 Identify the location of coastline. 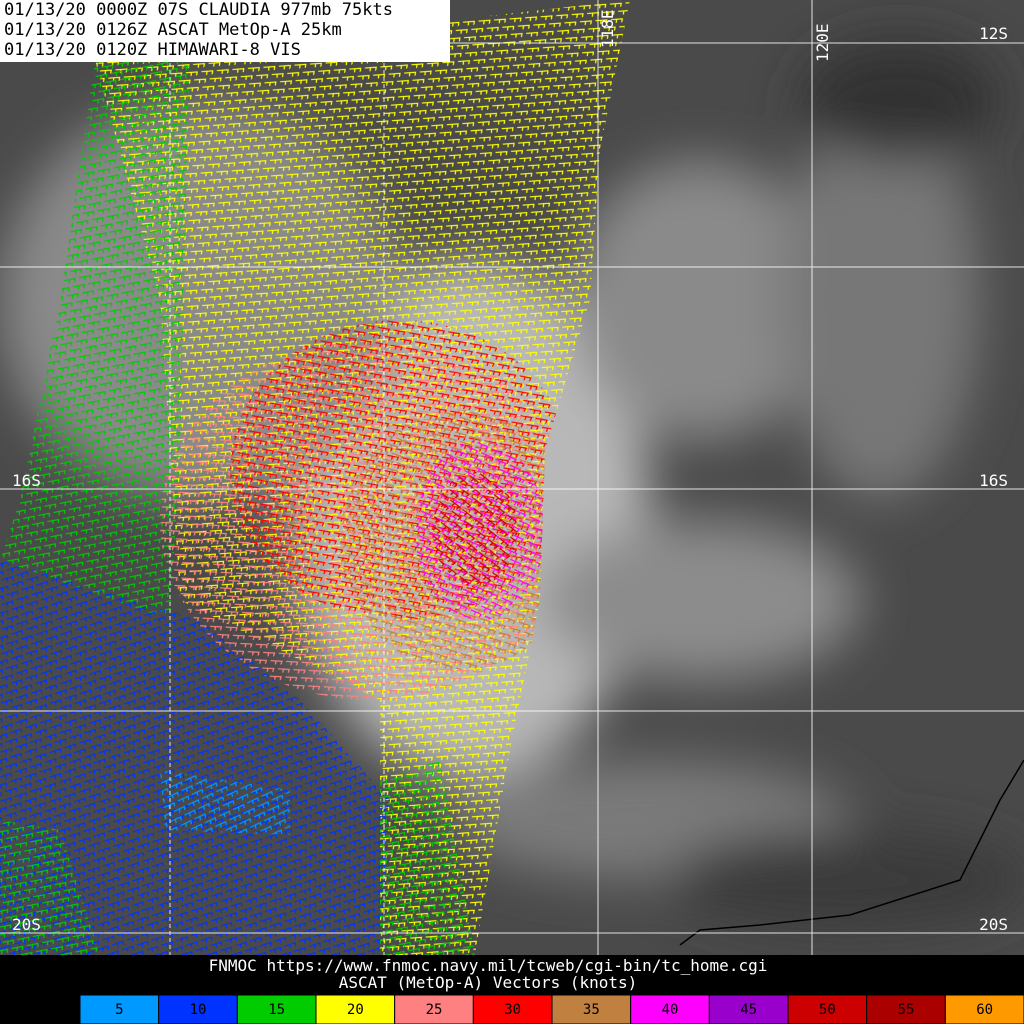
(851, 852).